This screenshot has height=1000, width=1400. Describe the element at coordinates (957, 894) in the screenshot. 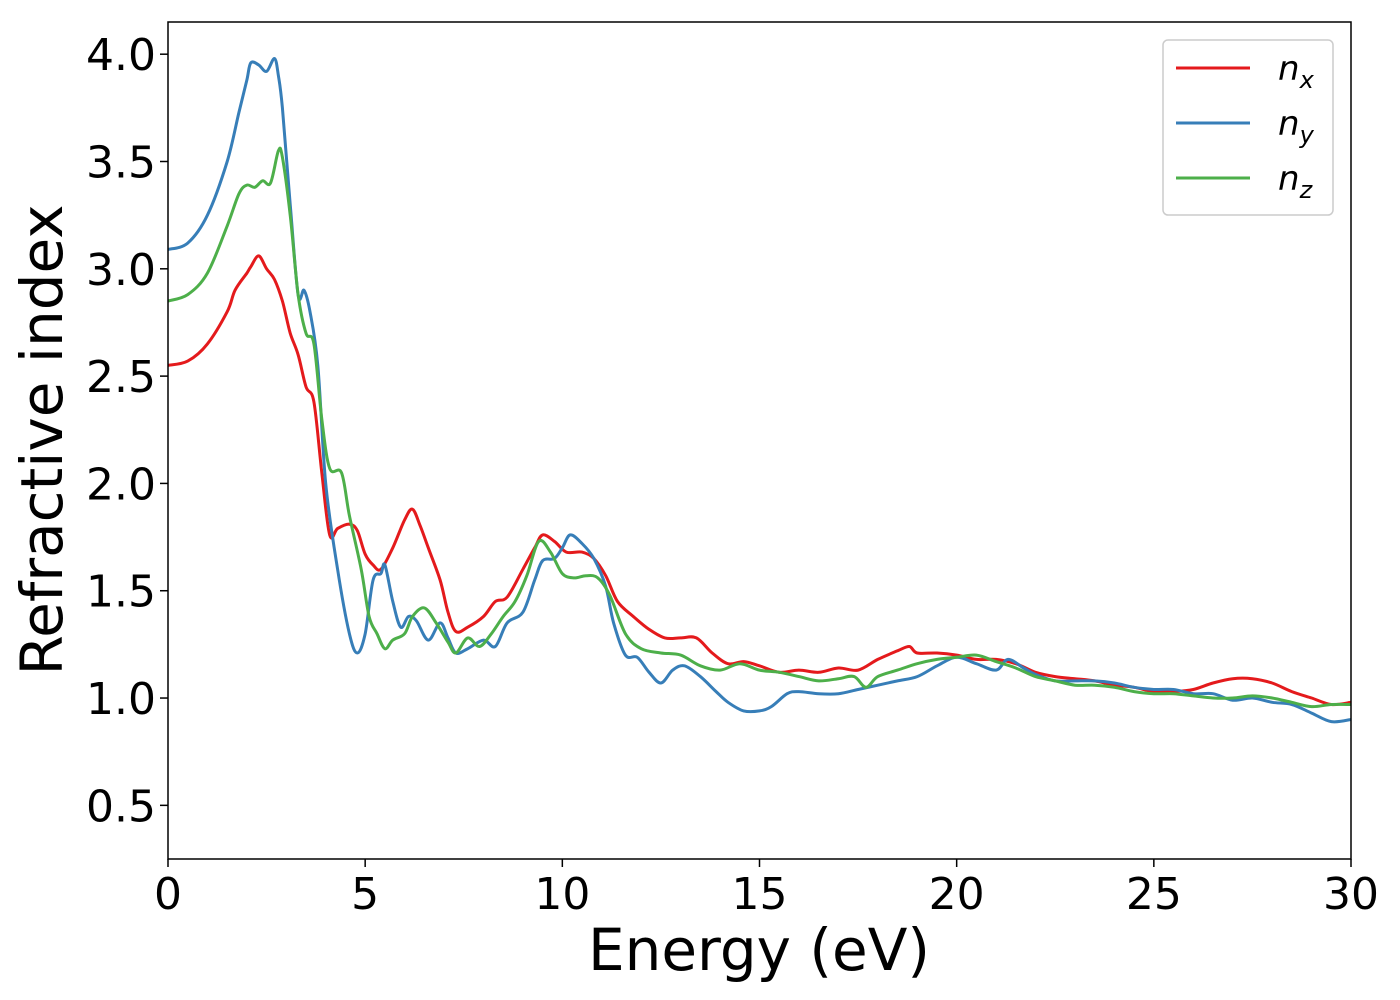

I see `x-tick-label: 20` at that location.